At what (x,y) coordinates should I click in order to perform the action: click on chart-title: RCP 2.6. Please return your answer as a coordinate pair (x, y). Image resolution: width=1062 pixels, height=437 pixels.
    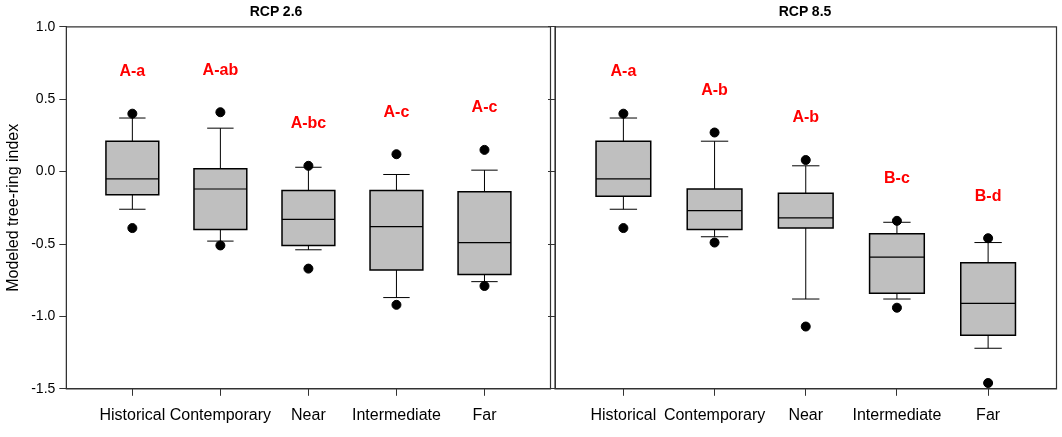
    Looking at the image, I should click on (276, 11).